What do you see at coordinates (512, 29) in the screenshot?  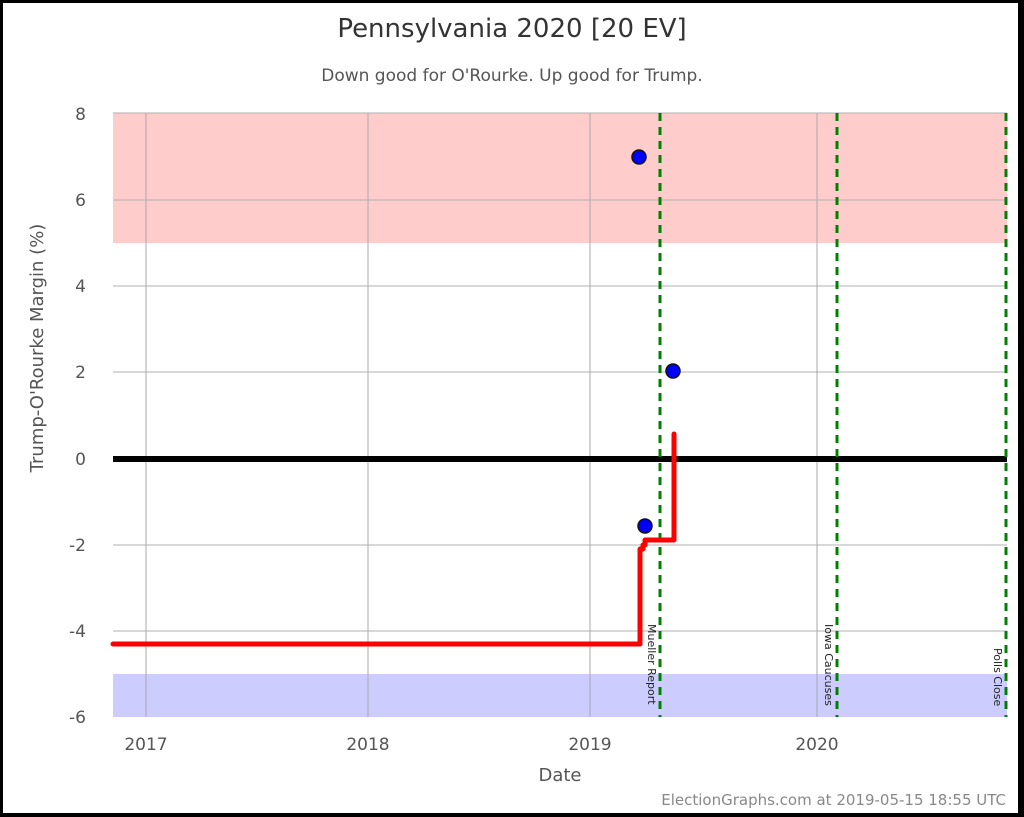 I see `chart-title: Pennsylvania 2020 [20 EV]` at bounding box center [512, 29].